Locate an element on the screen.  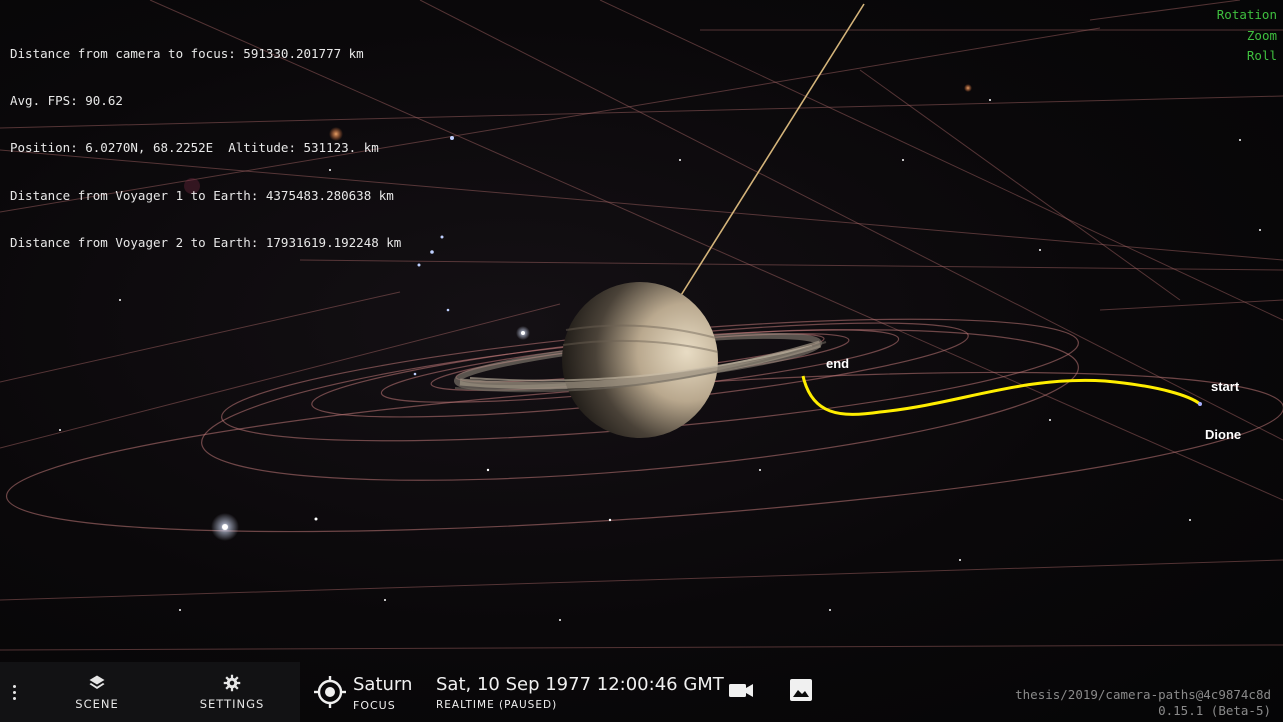
bottom-bar: SCENE SETTINGS is located at coordinates (641, 692).